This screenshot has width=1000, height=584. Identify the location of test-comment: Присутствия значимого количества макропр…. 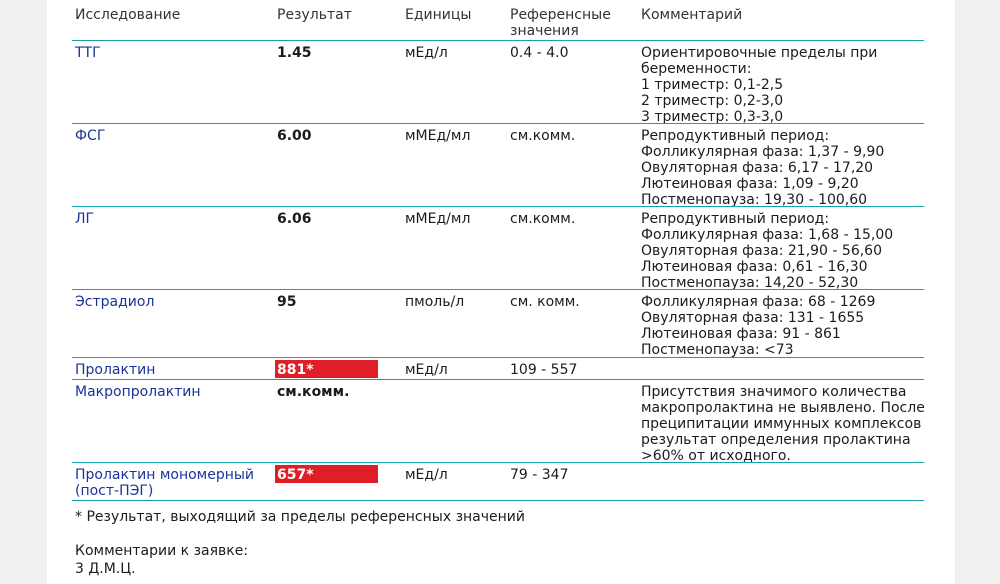
(791, 424).